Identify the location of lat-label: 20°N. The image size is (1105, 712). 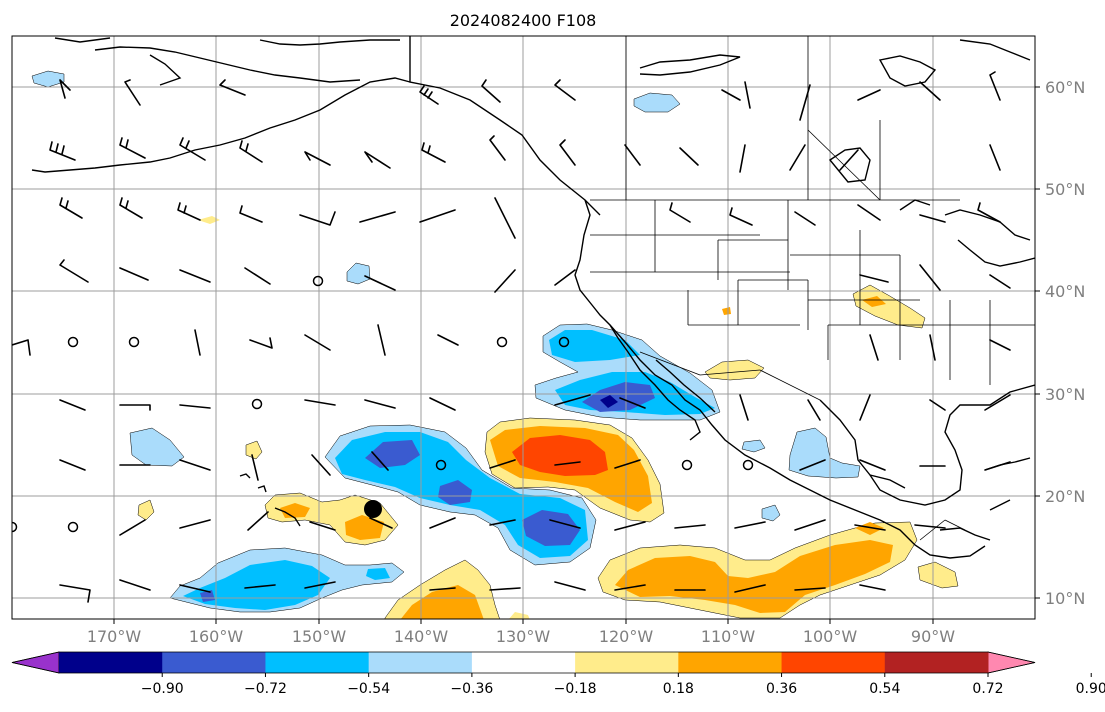
(1065, 496).